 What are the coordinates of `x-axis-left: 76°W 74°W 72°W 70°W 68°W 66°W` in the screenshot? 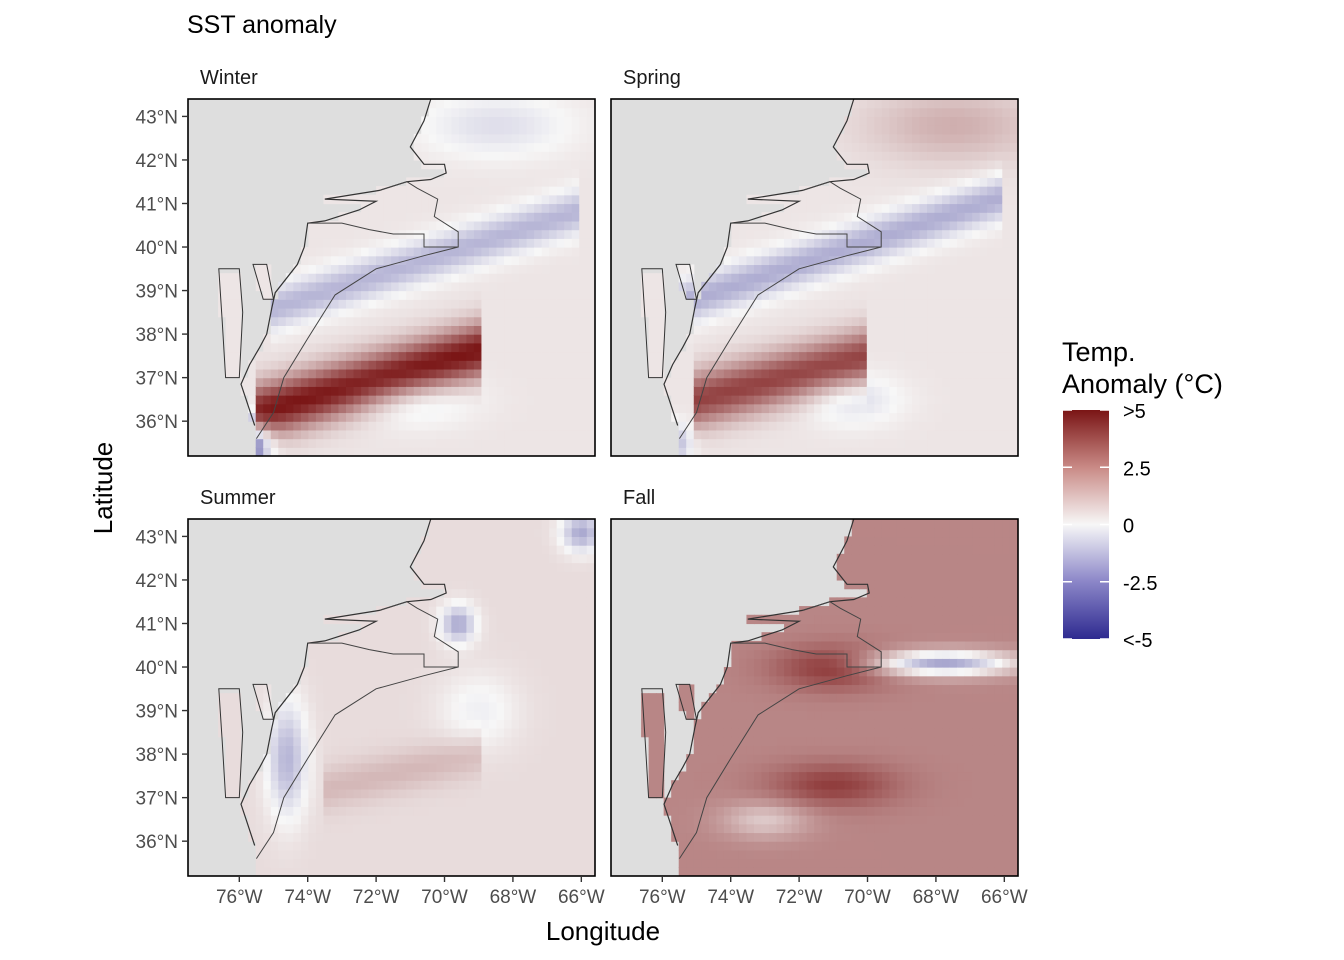 It's located at (410, 892).